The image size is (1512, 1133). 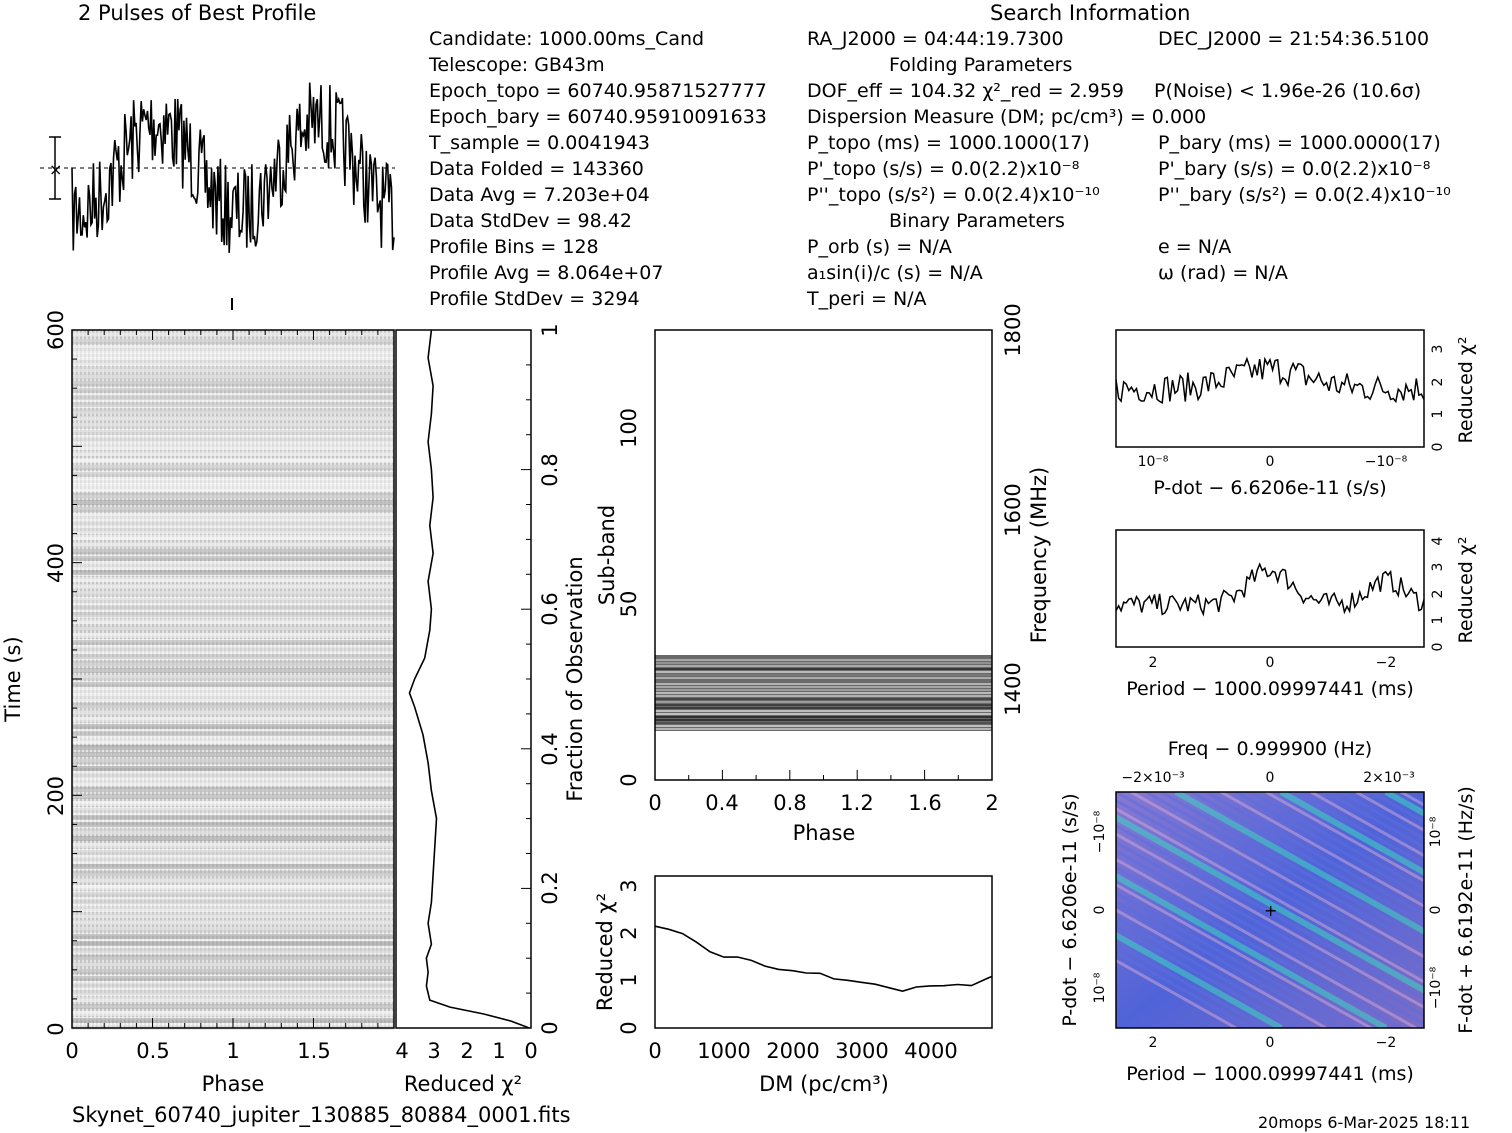 I want to click on info-epoch-bary: Epoch_bary = 60740.95910091633, so click(x=598, y=117).